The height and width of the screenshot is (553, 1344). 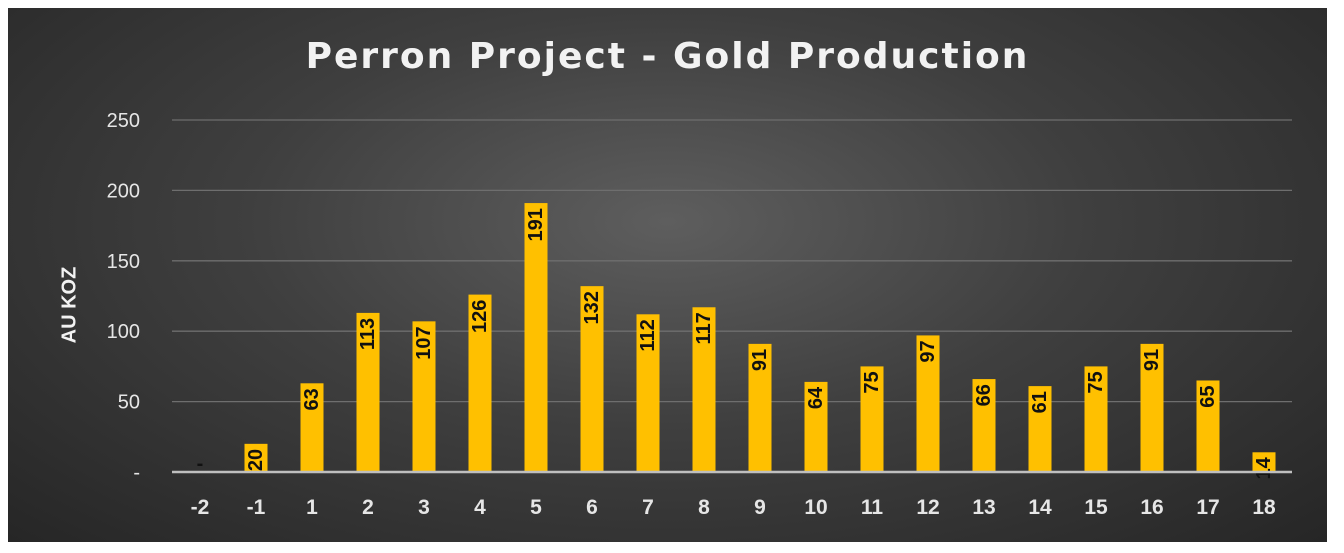 What do you see at coordinates (1264, 507) in the screenshot?
I see `x-tick-label: 18` at bounding box center [1264, 507].